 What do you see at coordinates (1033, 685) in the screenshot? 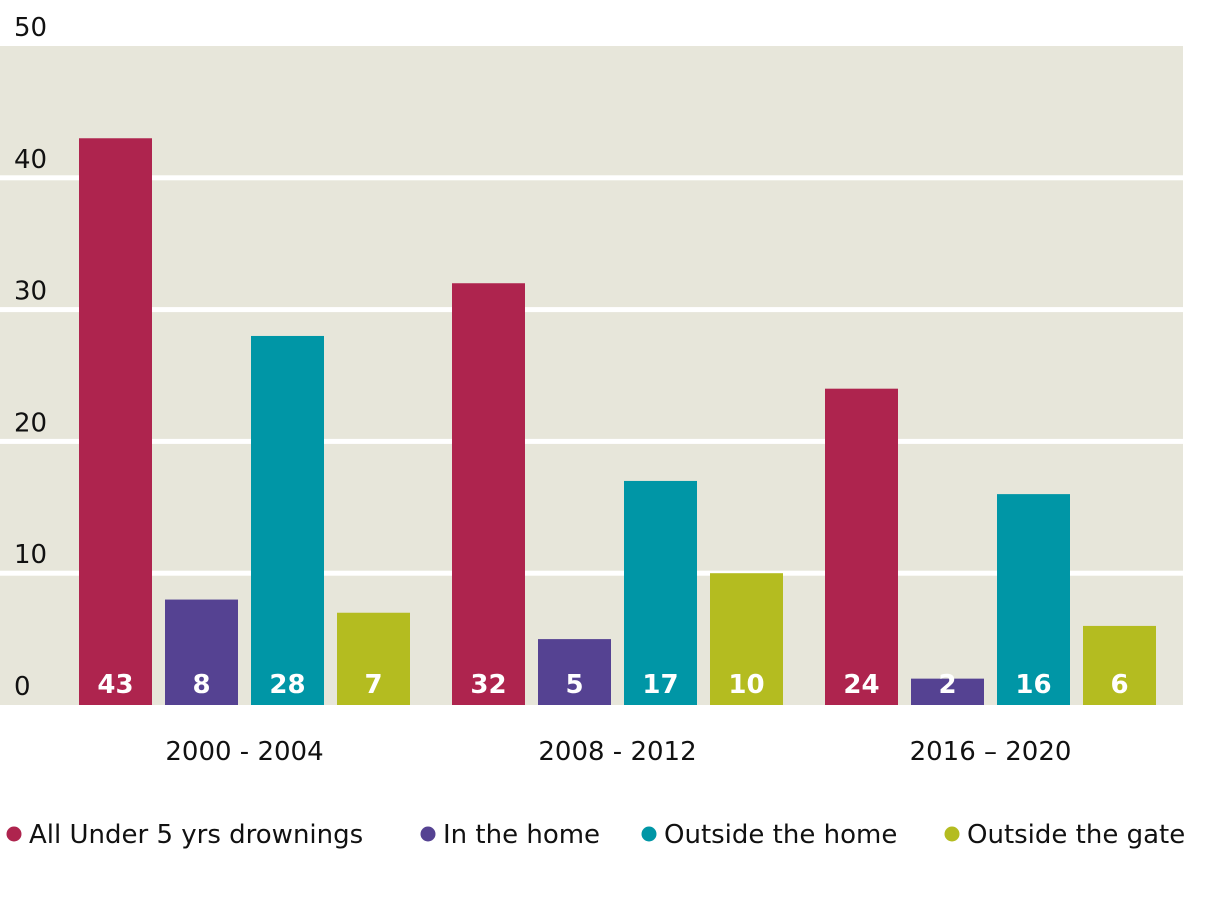
I see `bar-value-label: 16` at bounding box center [1033, 685].